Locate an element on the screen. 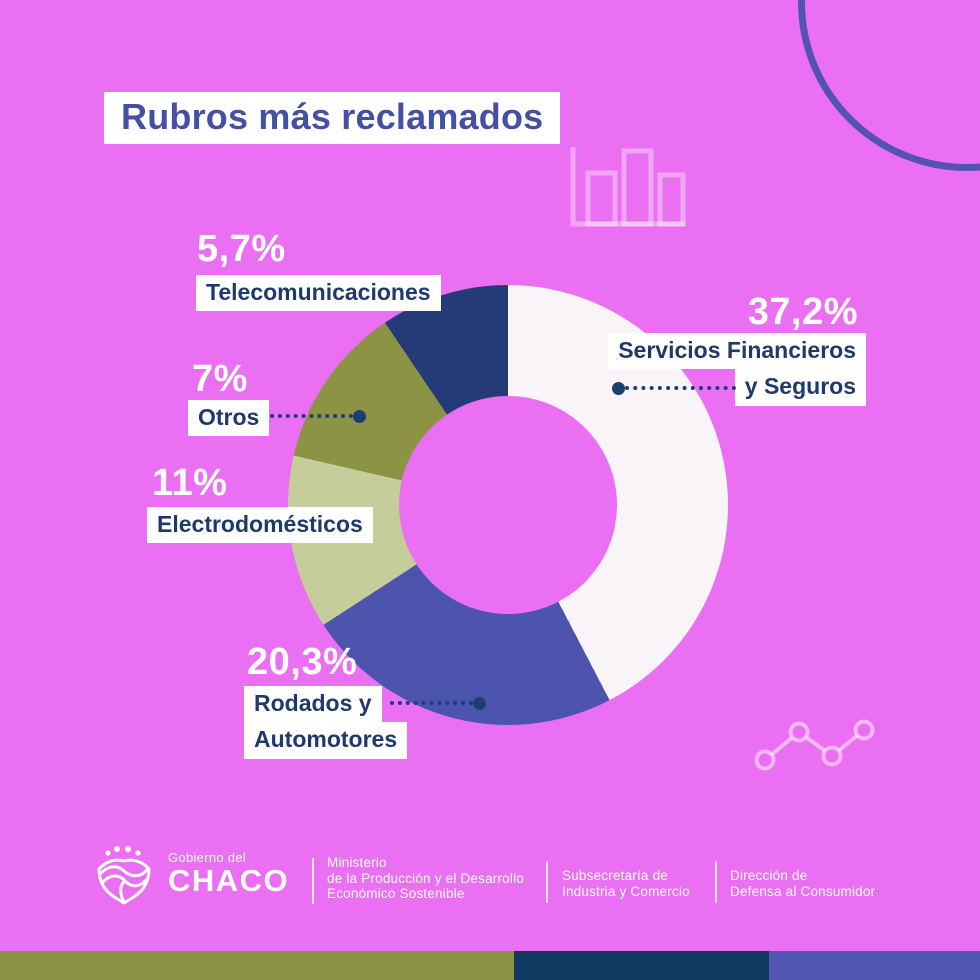 This screenshot has width=980, height=980. percent-label-electrodomesticos: 11% is located at coordinates (190, 483).